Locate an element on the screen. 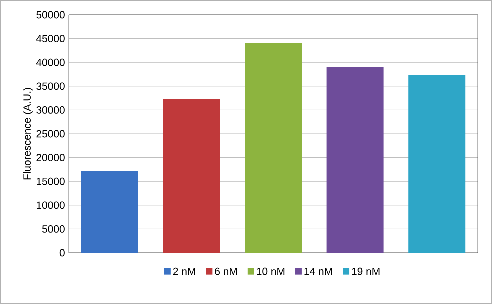 The width and height of the screenshot is (492, 304). y-axis-title: Fluorescence (A.U.) is located at coordinates (28, 134).